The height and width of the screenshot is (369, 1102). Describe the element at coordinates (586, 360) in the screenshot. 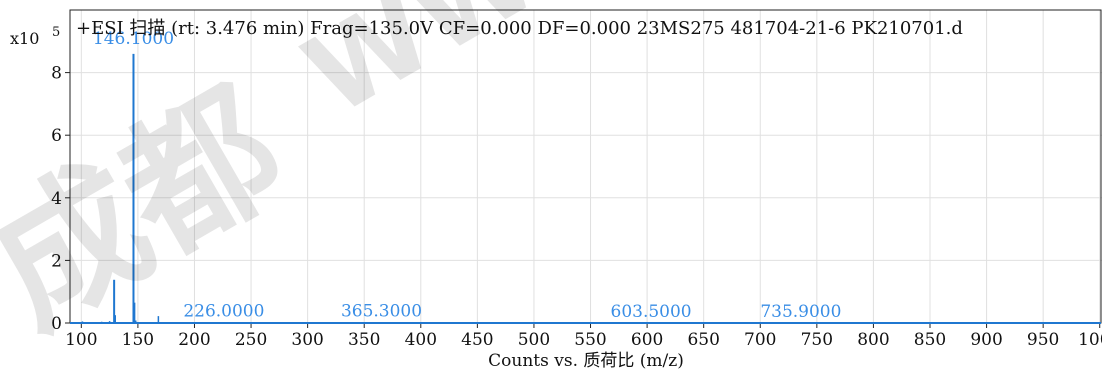

I see `x-axis-label: Counts vs. 质荷比 (m/z)` at that location.